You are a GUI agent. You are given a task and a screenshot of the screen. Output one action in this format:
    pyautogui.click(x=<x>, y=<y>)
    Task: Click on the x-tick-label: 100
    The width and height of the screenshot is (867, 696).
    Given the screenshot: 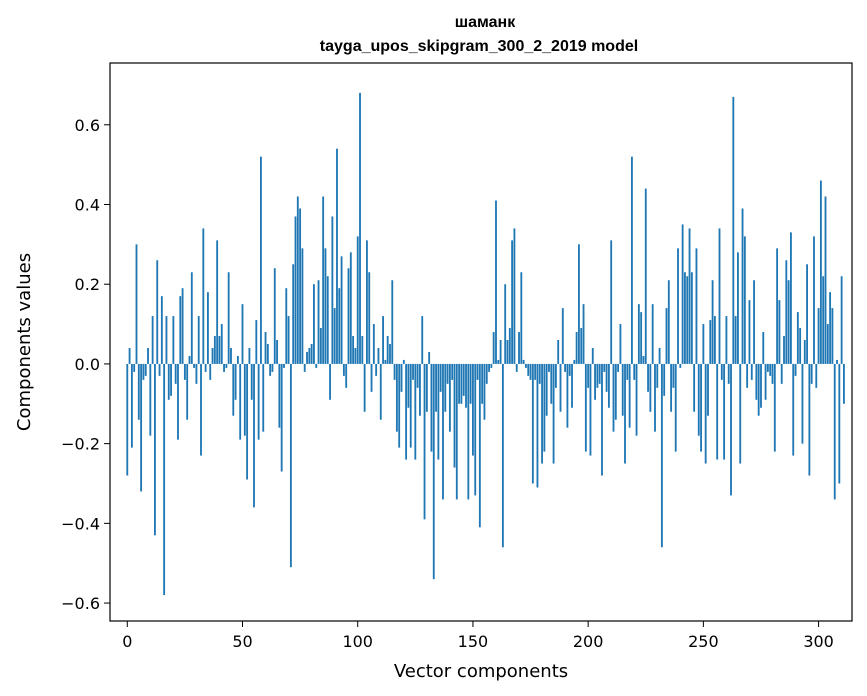 What is the action you would take?
    pyautogui.click(x=357, y=641)
    